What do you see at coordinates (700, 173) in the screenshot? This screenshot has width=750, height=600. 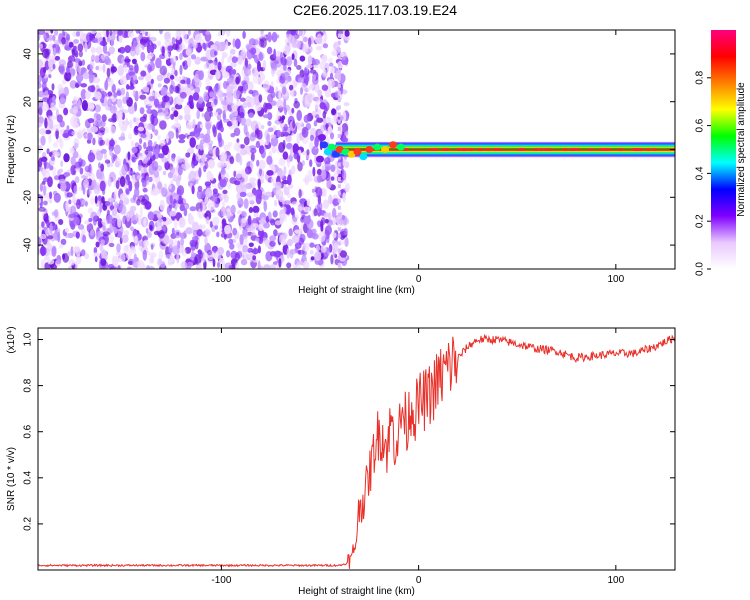 I see `colorbar-tick-label: 0.4` at bounding box center [700, 173].